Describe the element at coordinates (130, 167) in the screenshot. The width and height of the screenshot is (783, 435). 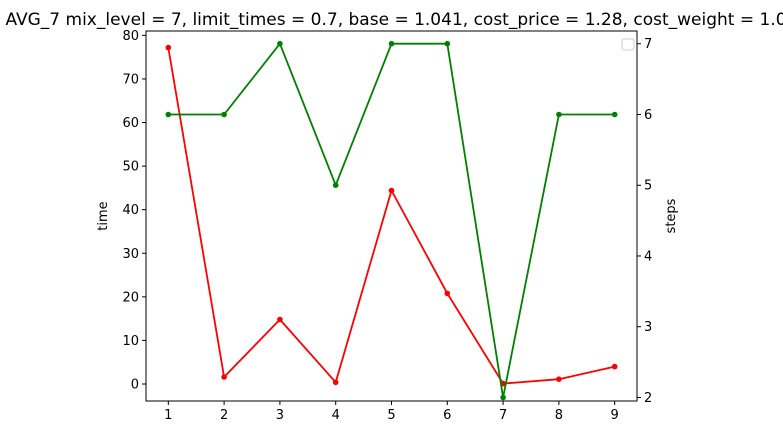
I see `y-left-tick-label: 50` at that location.